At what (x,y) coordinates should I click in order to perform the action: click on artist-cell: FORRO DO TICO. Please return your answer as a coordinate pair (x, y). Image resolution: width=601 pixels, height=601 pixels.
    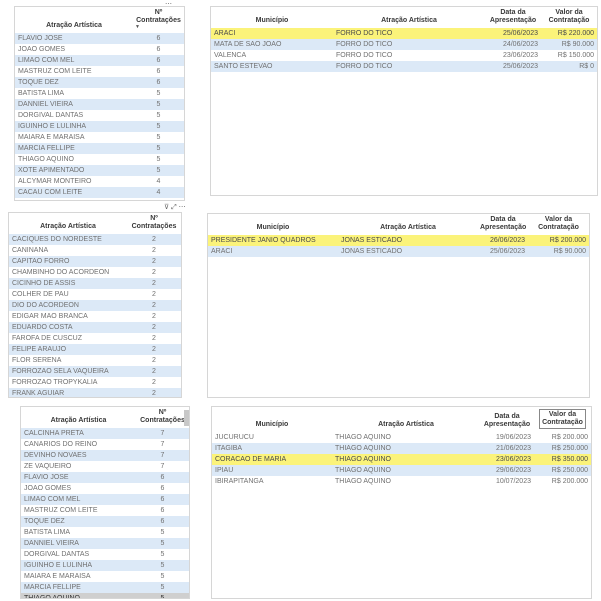
    Looking at the image, I should click on (409, 44).